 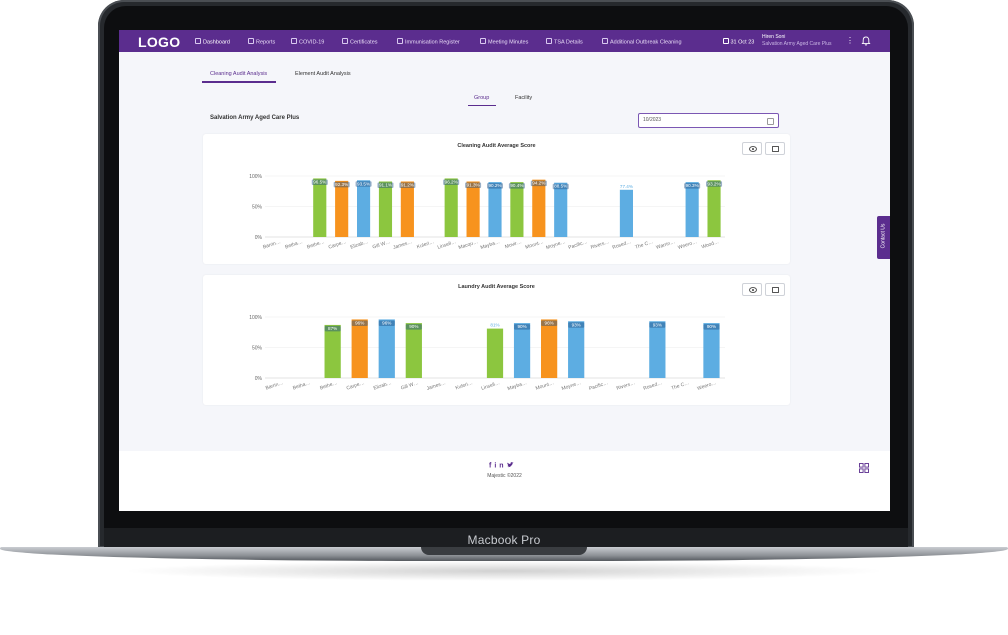 I want to click on bell-icon, so click(x=866, y=41).